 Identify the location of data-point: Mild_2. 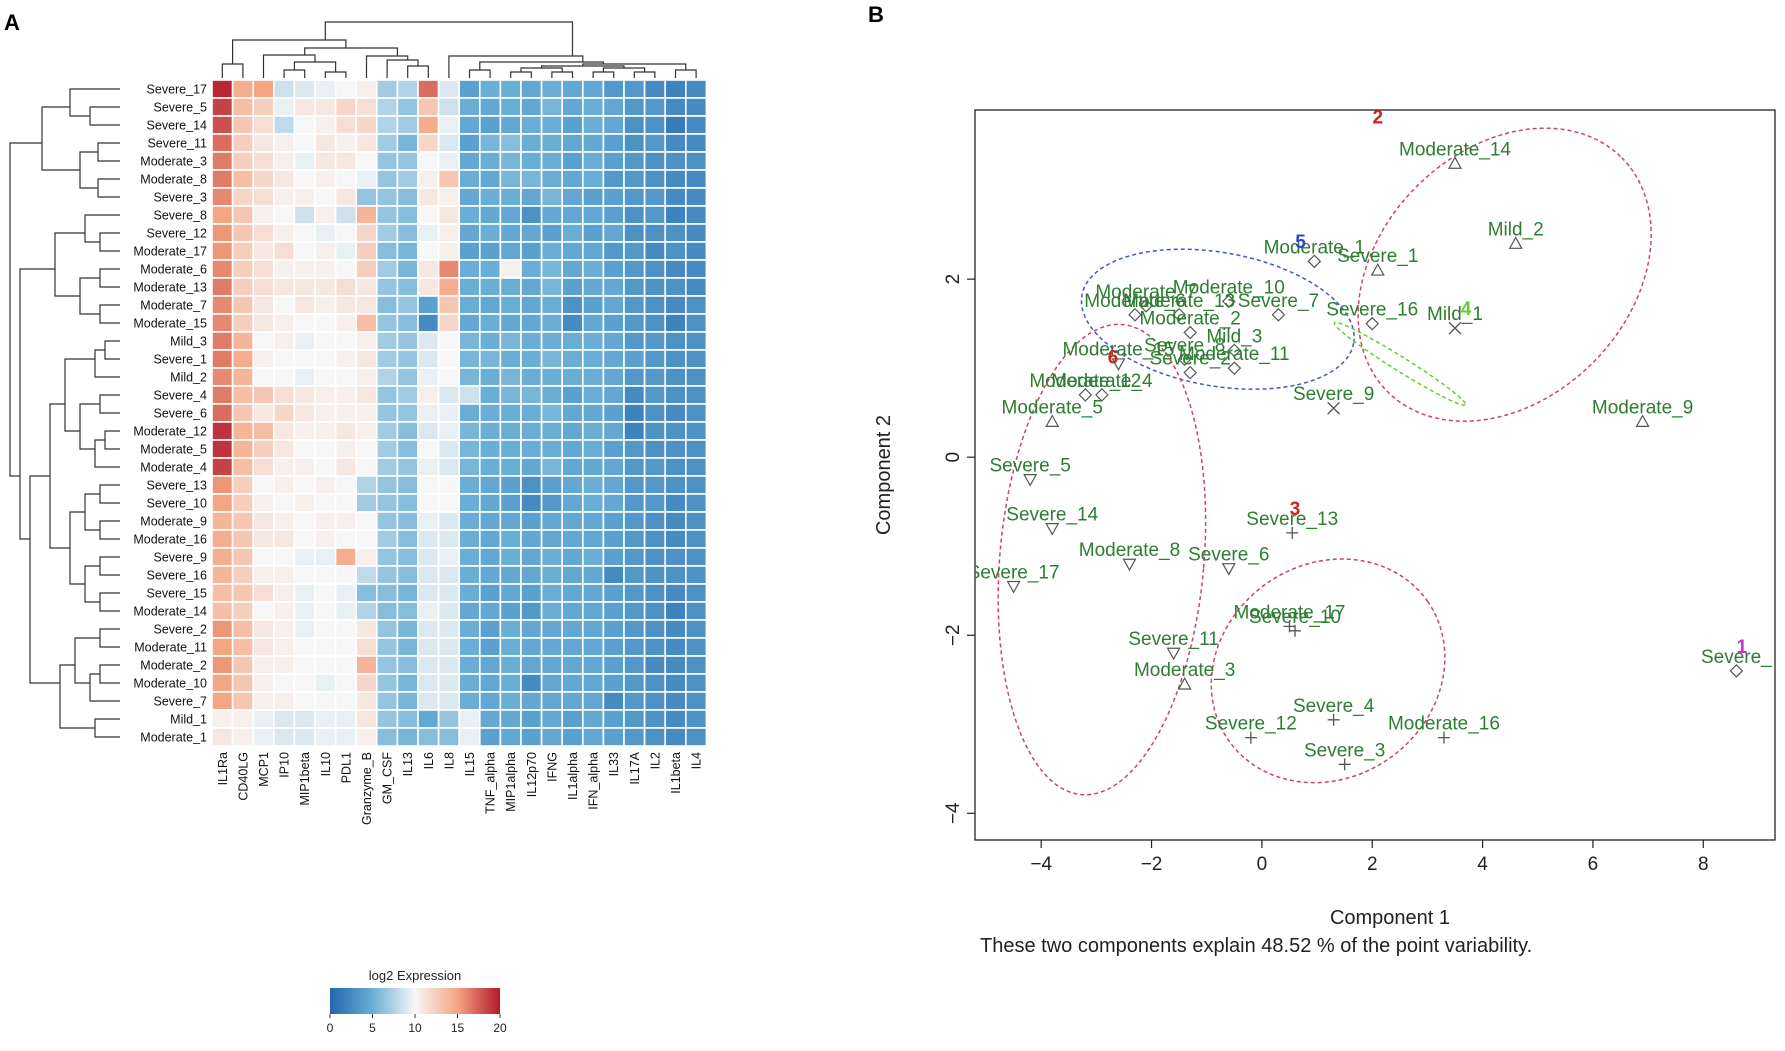
(1516, 234).